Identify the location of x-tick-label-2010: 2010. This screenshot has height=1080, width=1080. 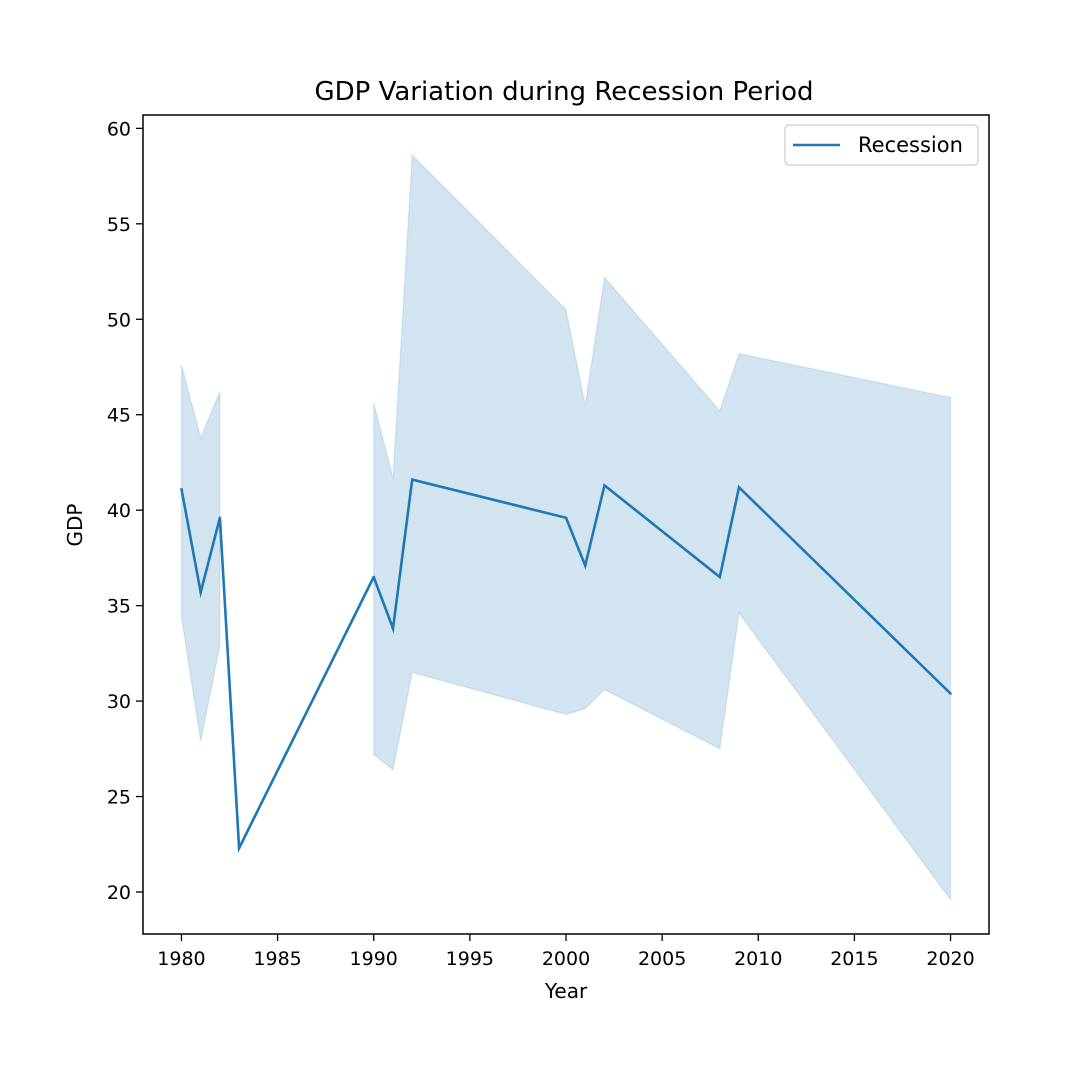
(758, 959).